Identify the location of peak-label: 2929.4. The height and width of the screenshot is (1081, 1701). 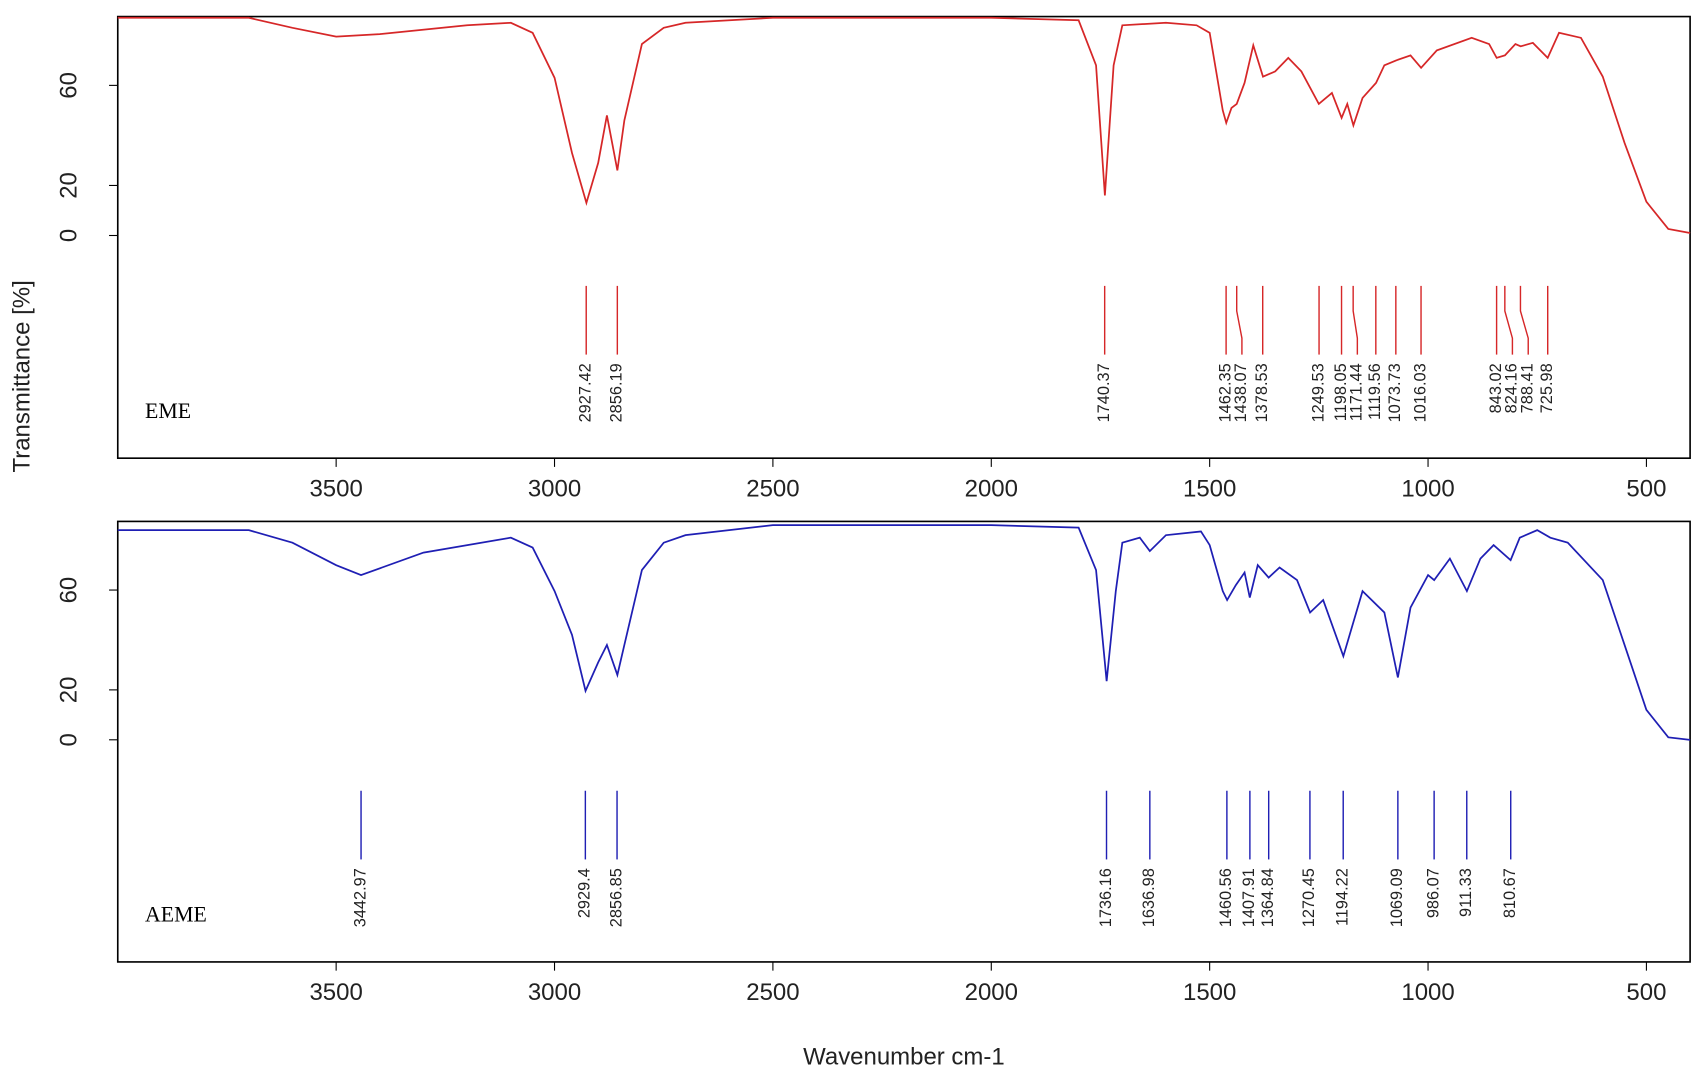
(585, 893).